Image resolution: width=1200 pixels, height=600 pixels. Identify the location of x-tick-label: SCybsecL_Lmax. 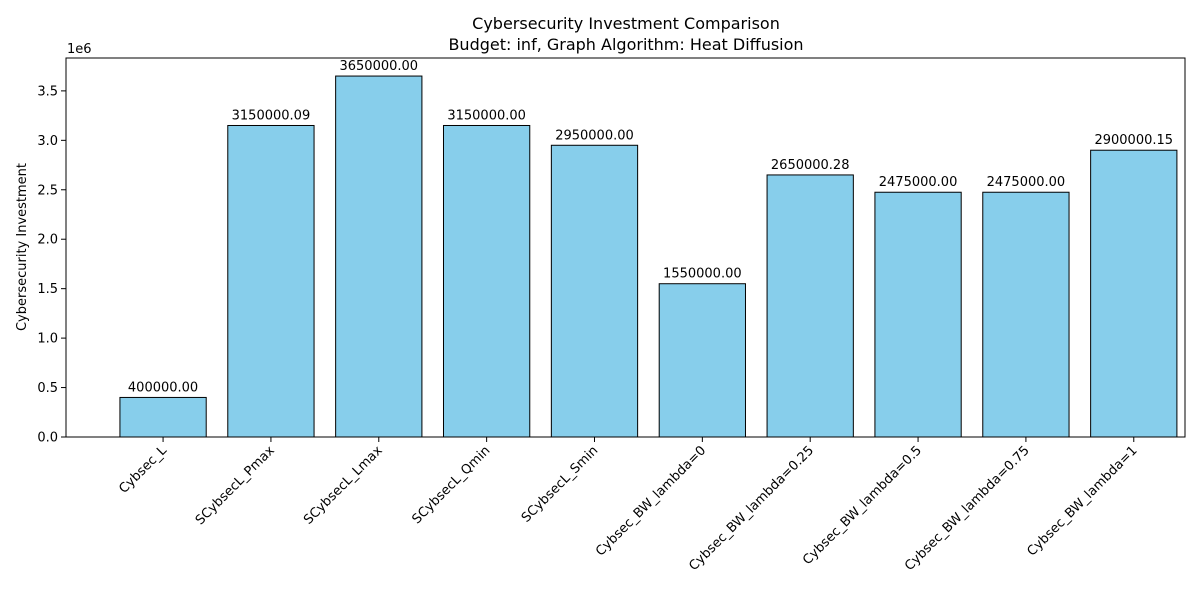
(343, 485).